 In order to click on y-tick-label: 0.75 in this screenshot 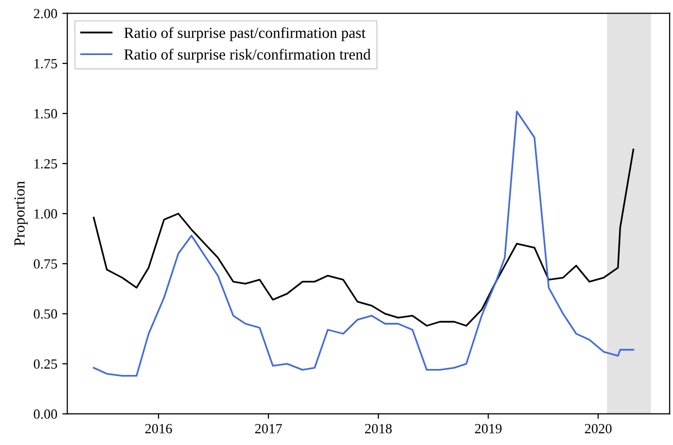, I will do `click(46, 264)`.